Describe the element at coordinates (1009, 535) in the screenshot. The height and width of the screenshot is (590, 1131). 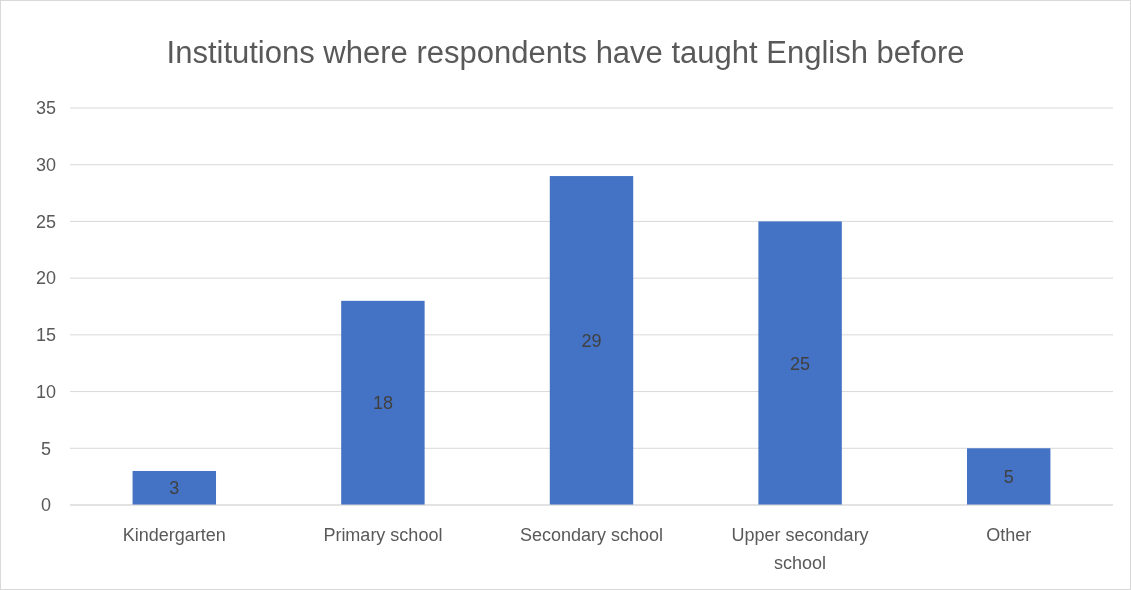
I see `x-tick-label: Other` at that location.